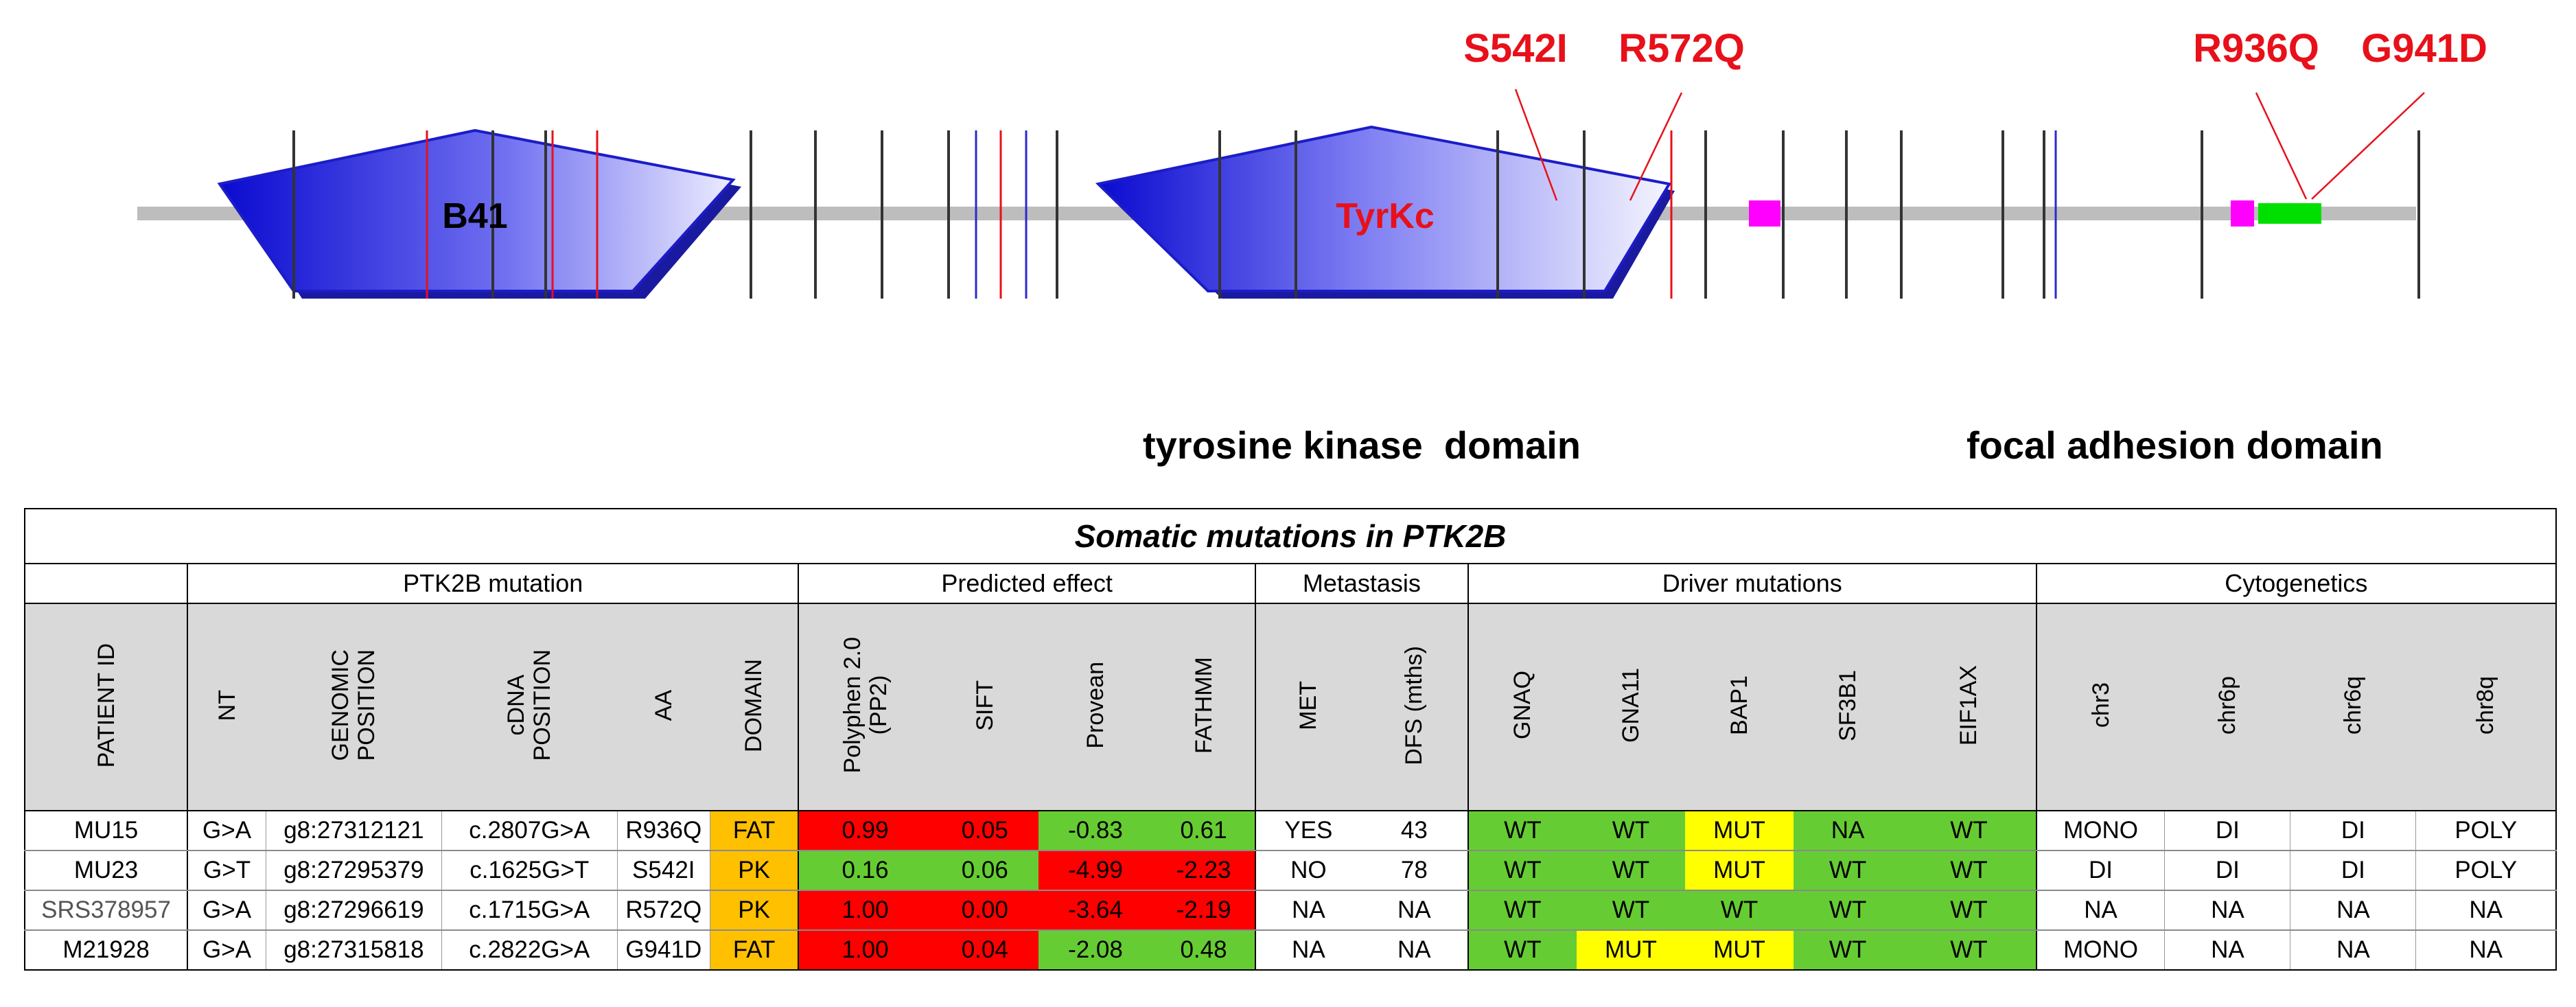 This screenshot has width=2576, height=1007. What do you see at coordinates (354, 707) in the screenshot?
I see `column-header-genomic-position: GENOMIC POSITION` at bounding box center [354, 707].